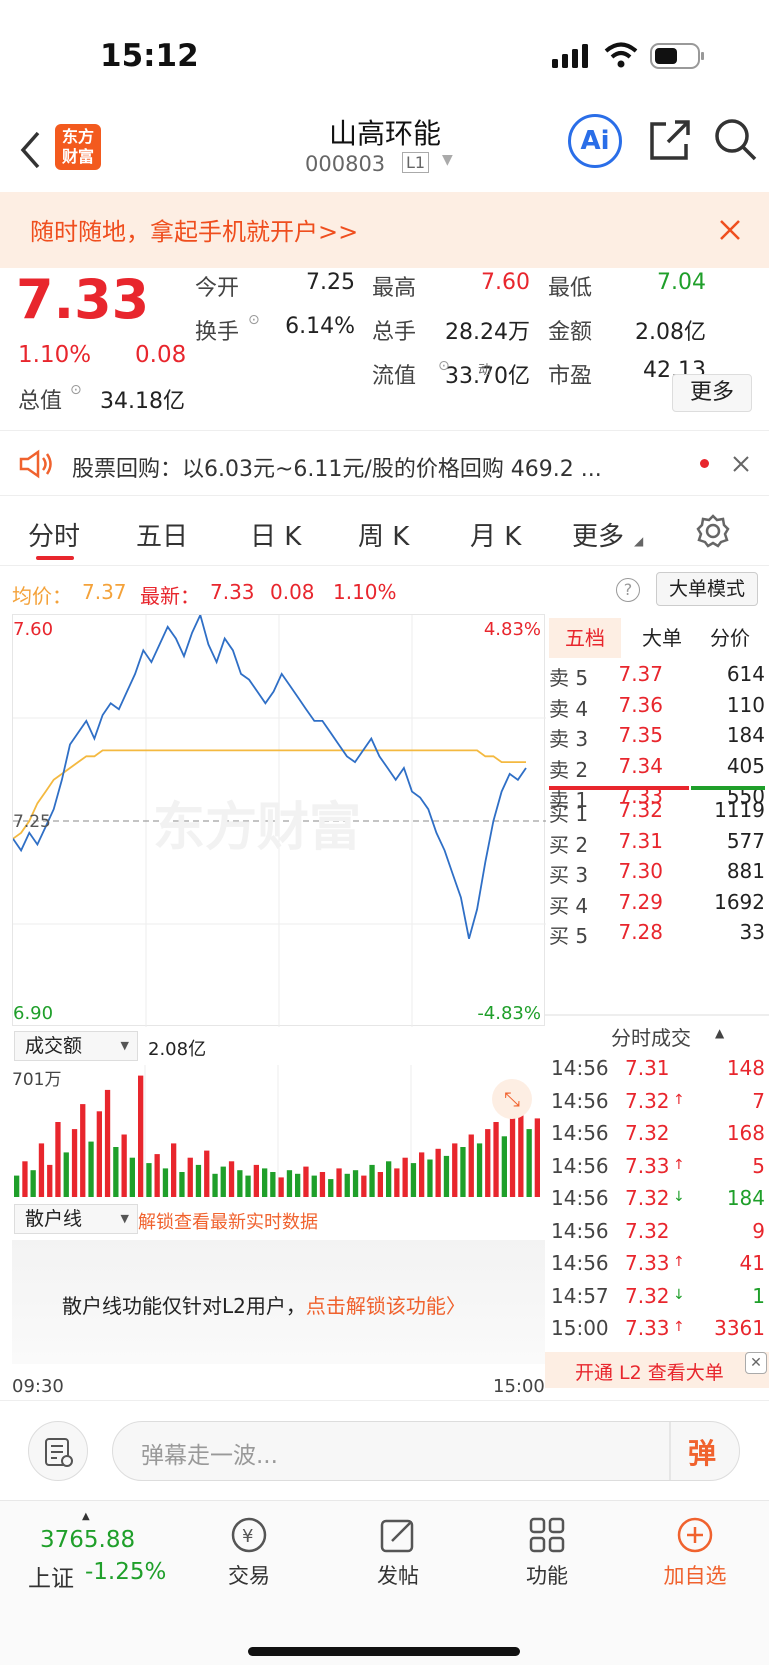 This screenshot has width=769, height=1665. I want to click on bid-ratio-bar, so click(728, 788).